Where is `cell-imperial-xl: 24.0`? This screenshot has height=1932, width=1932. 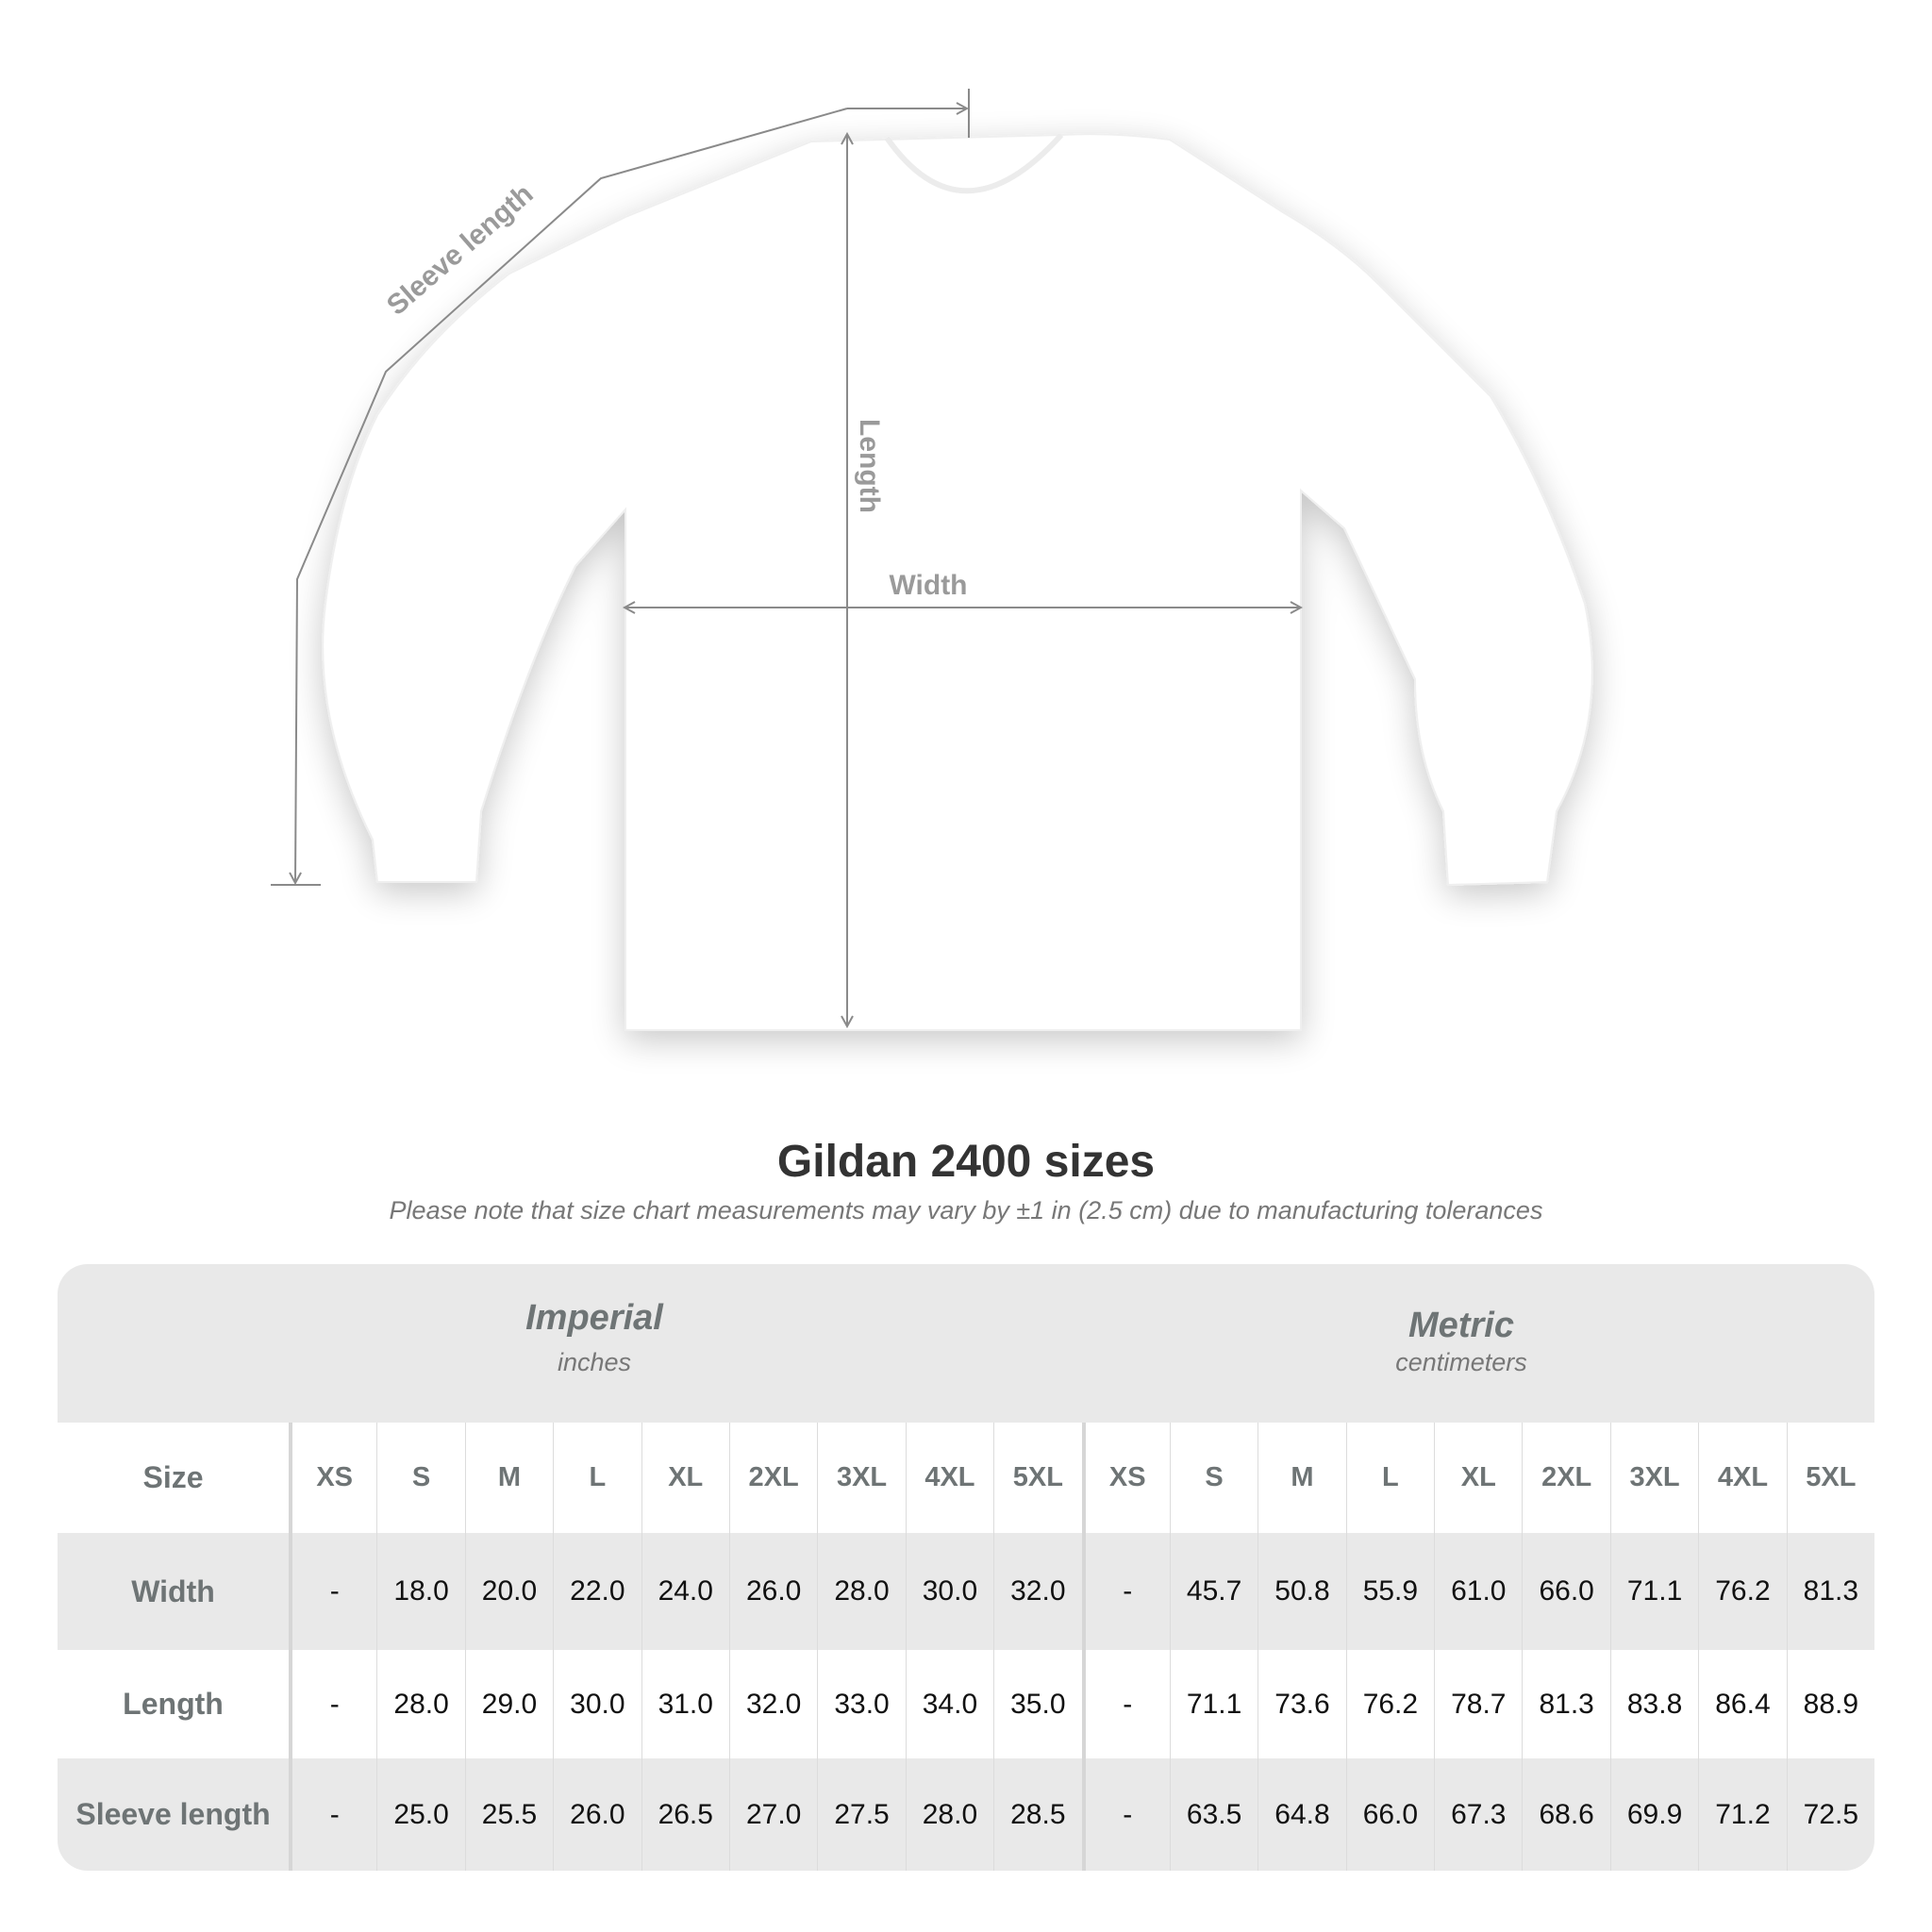
cell-imperial-xl: 24.0 is located at coordinates (685, 1591).